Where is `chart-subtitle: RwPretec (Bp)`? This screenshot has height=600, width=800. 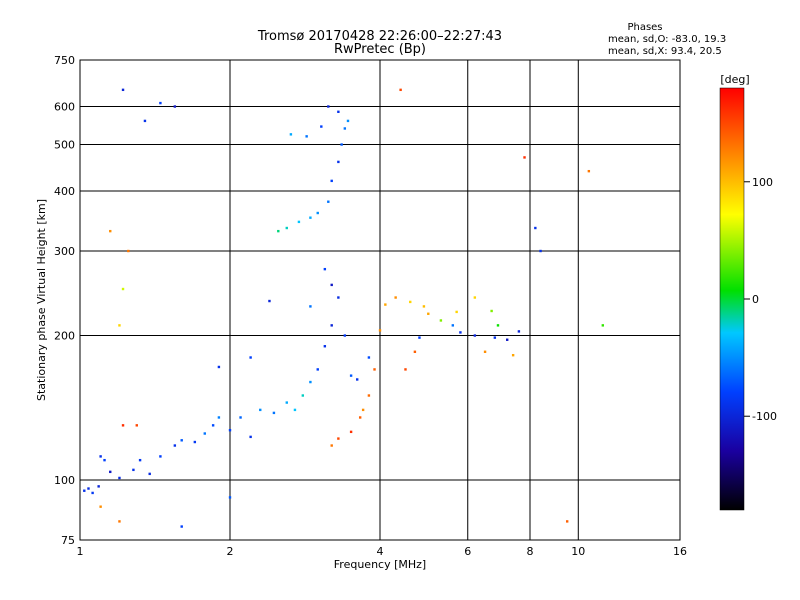
chart-subtitle: RwPretec (Bp) is located at coordinates (380, 49).